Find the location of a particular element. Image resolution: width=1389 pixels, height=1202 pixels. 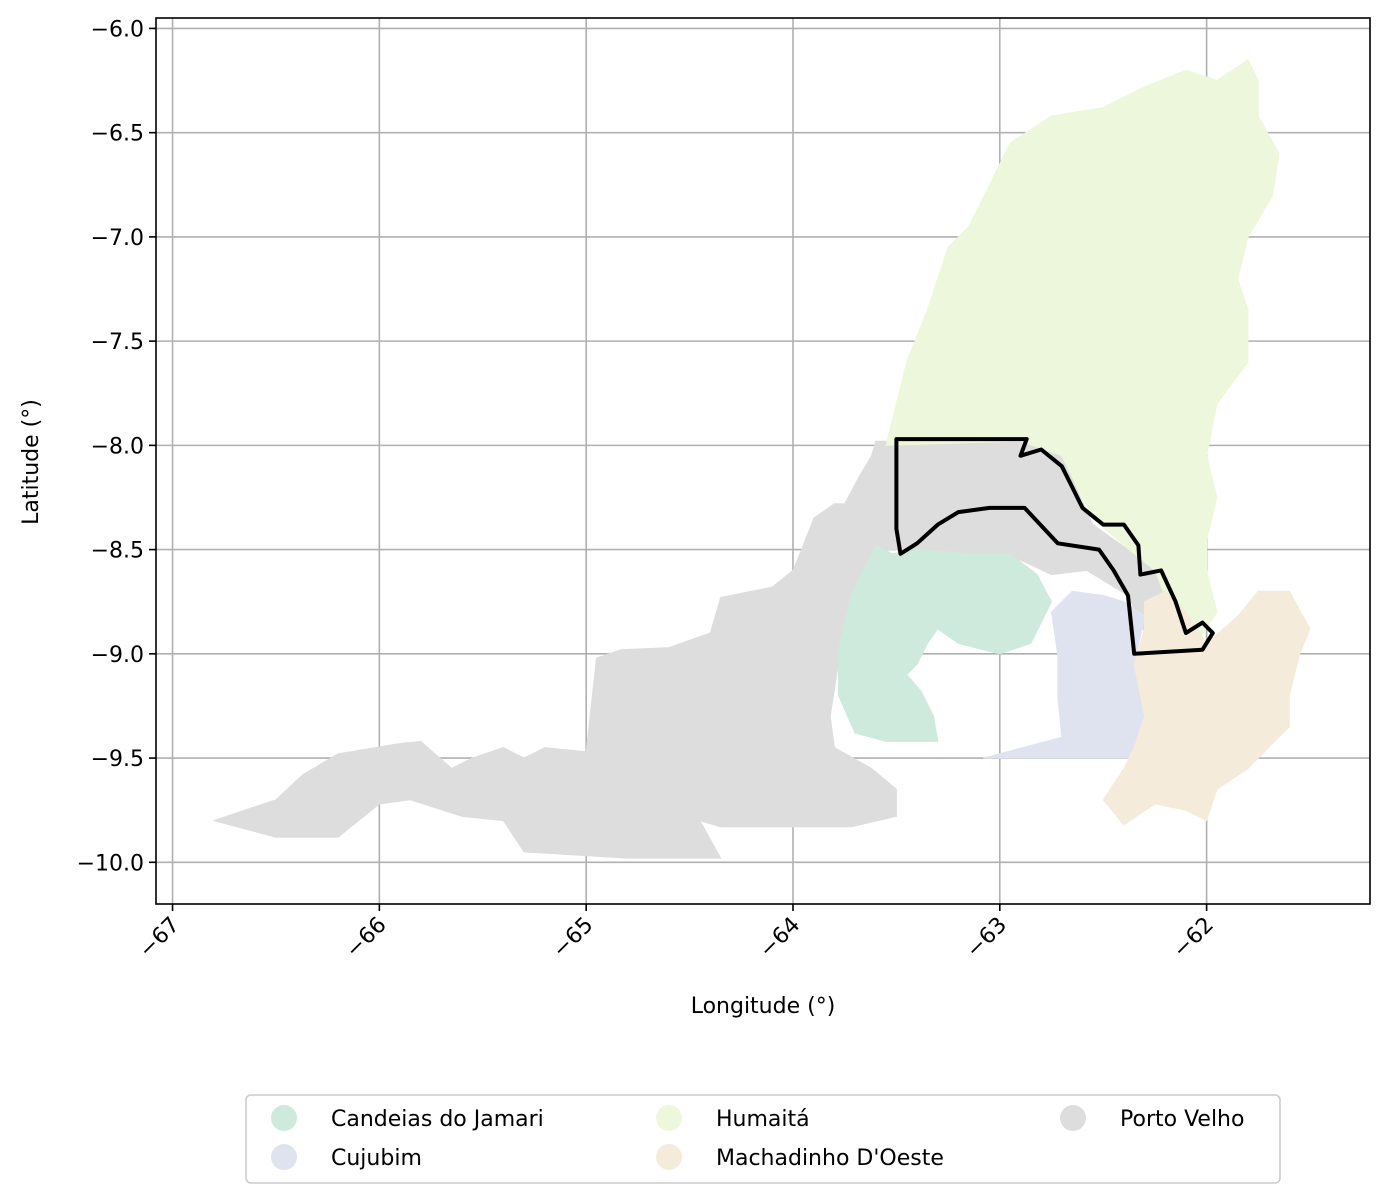

y-tick-label: −8.5 is located at coordinates (117, 551).